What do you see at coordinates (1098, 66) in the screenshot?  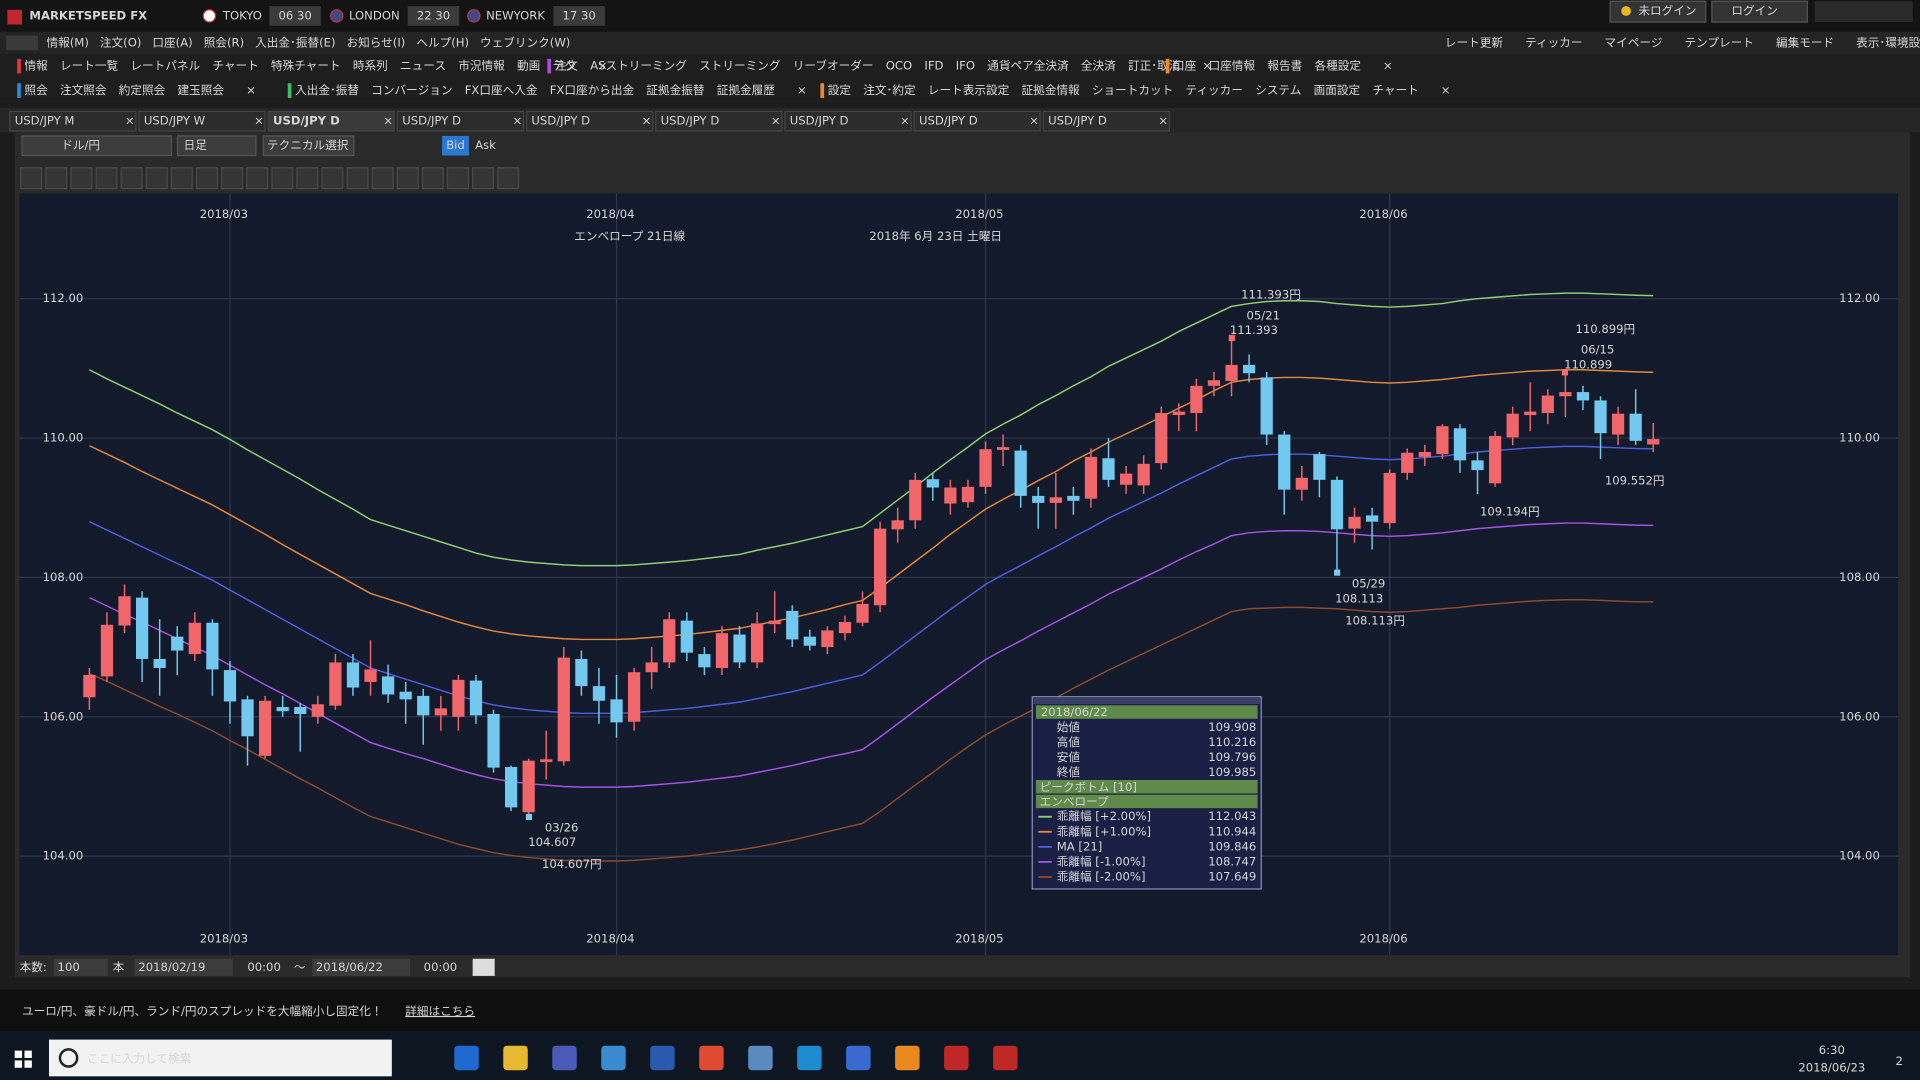 I see `toolbar-item: 全決済` at bounding box center [1098, 66].